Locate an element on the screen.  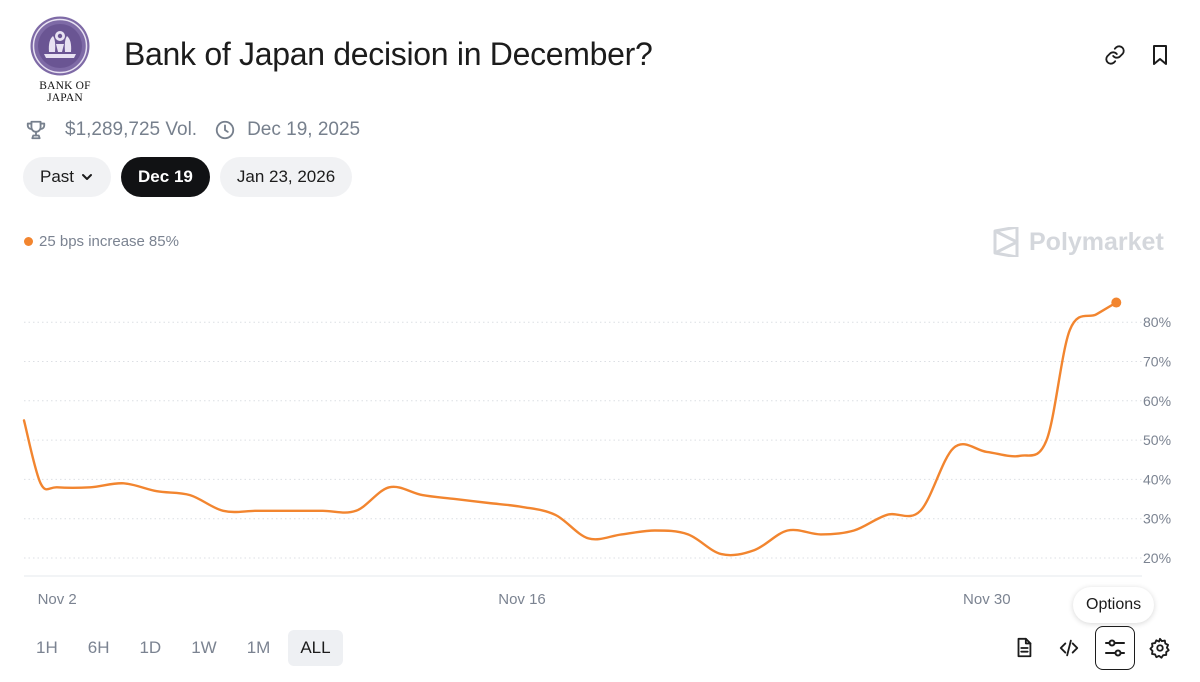
polymarket-watermark: Polymarket is located at coordinates (1078, 242).